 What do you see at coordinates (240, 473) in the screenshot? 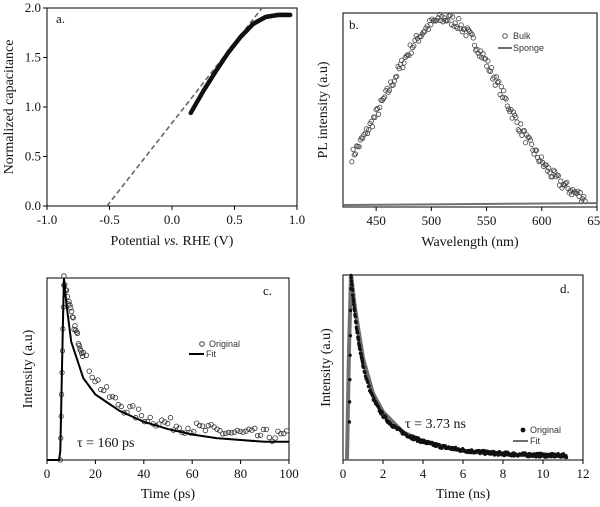
I see `x-tick-label: 80` at bounding box center [240, 473].